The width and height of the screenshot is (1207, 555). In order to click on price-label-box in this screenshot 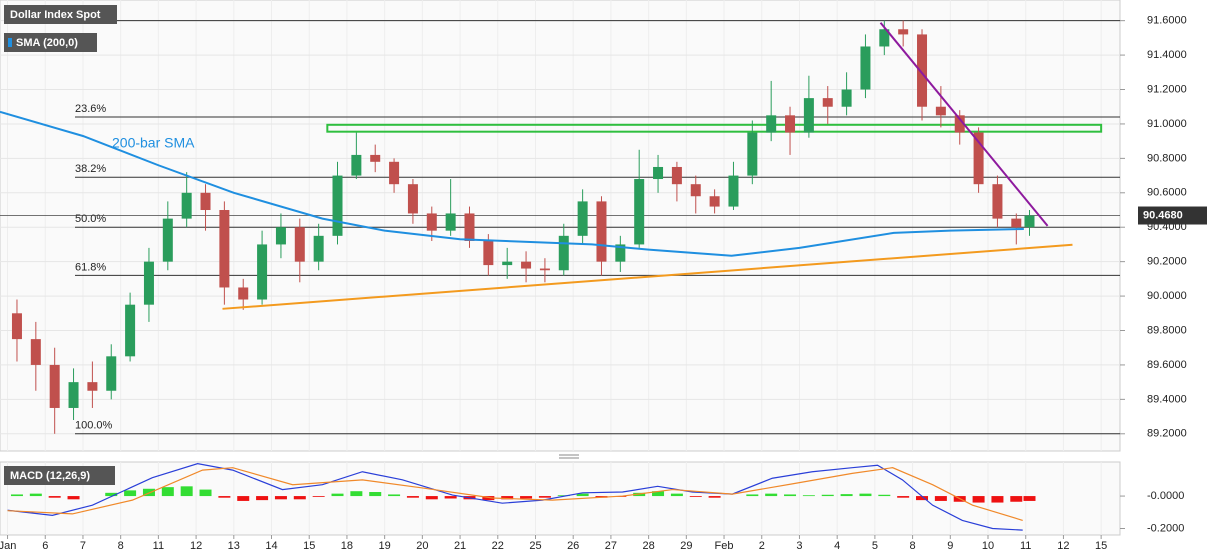, I will do `click(1172, 215)`.